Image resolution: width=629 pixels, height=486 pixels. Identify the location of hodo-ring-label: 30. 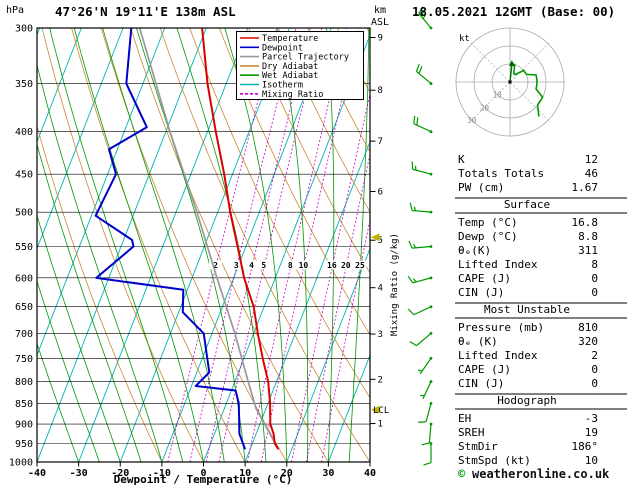
(472, 120).